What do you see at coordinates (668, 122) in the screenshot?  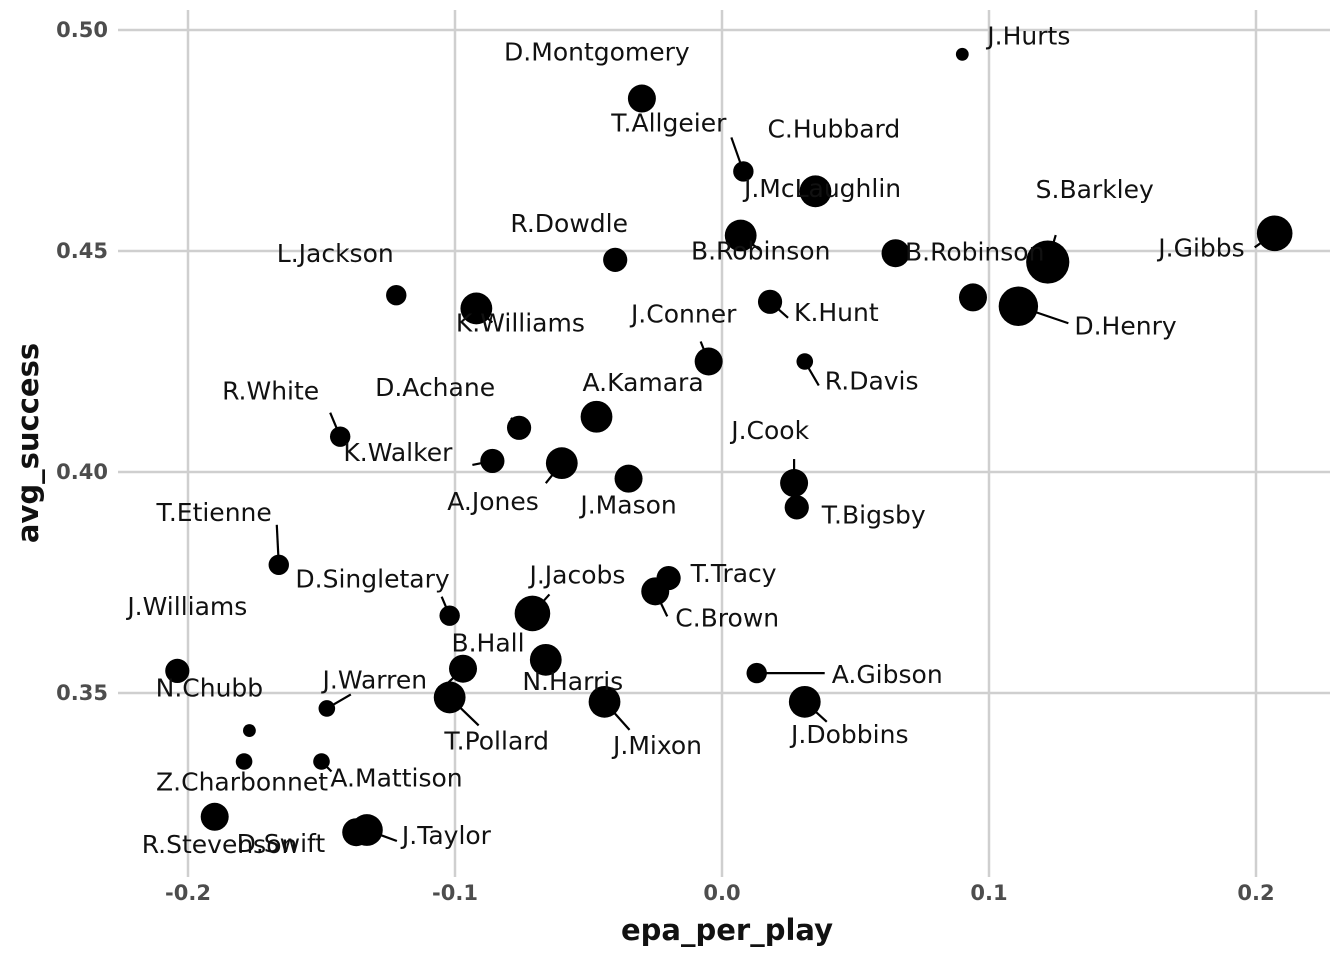 I see `point-label: T.Allgeier` at bounding box center [668, 122].